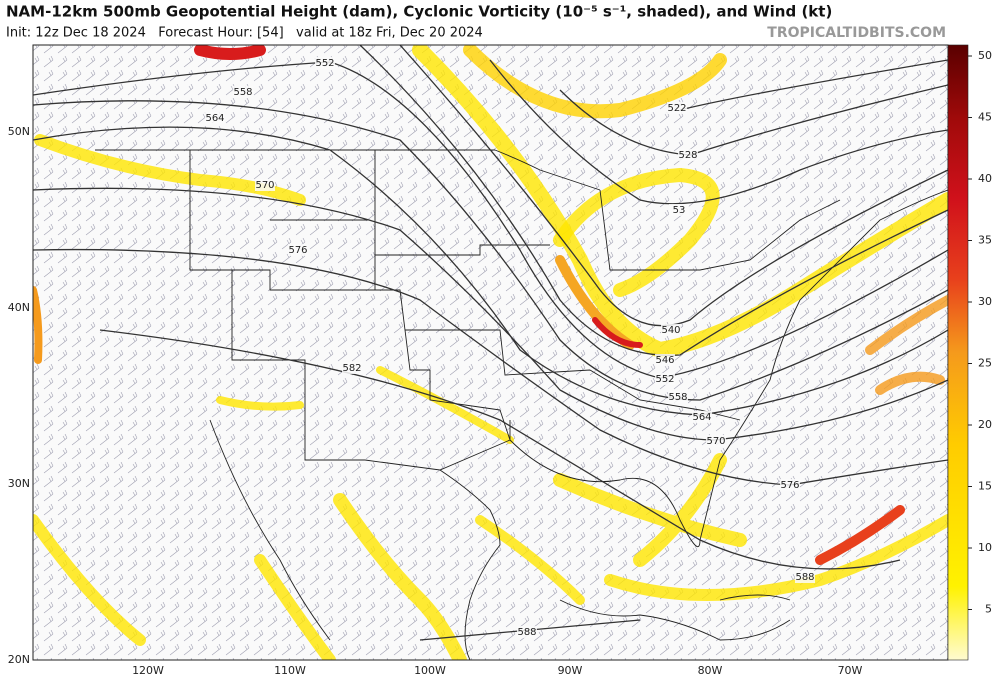 The height and width of the screenshot is (679, 1000). Describe the element at coordinates (988, 609) in the screenshot. I see `colorbar-tick-label: 5` at that location.